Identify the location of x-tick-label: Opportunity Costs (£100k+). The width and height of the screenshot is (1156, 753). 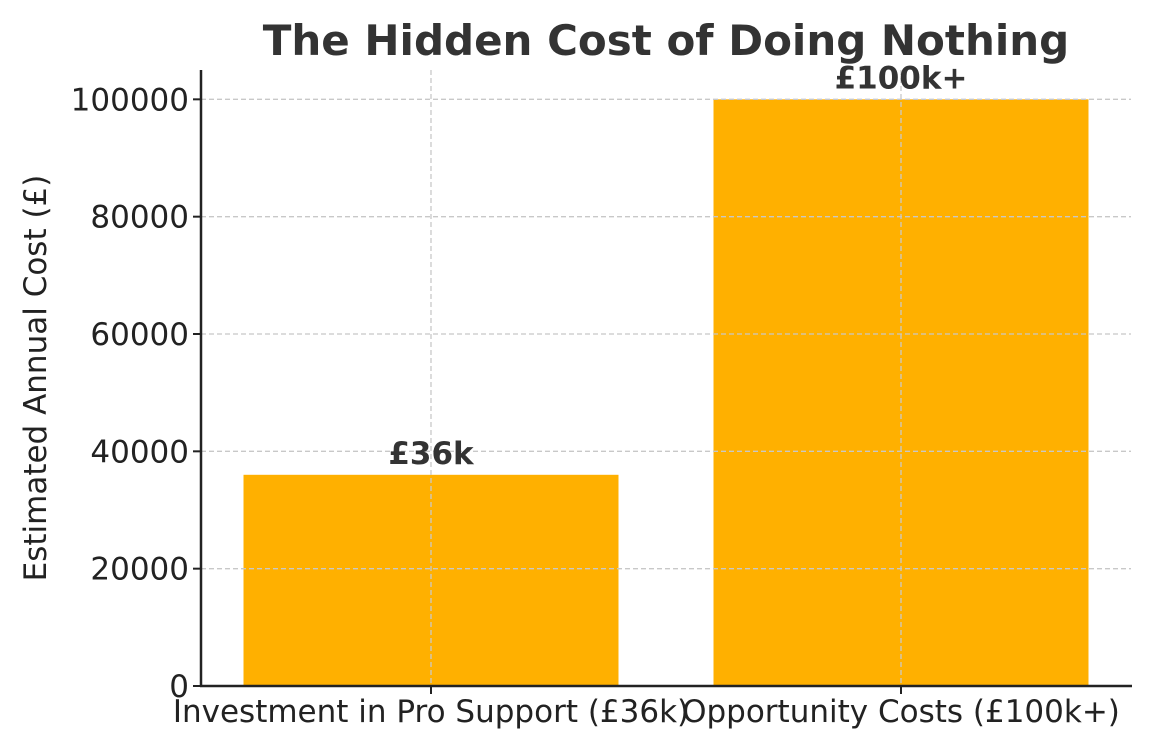
(901, 712).